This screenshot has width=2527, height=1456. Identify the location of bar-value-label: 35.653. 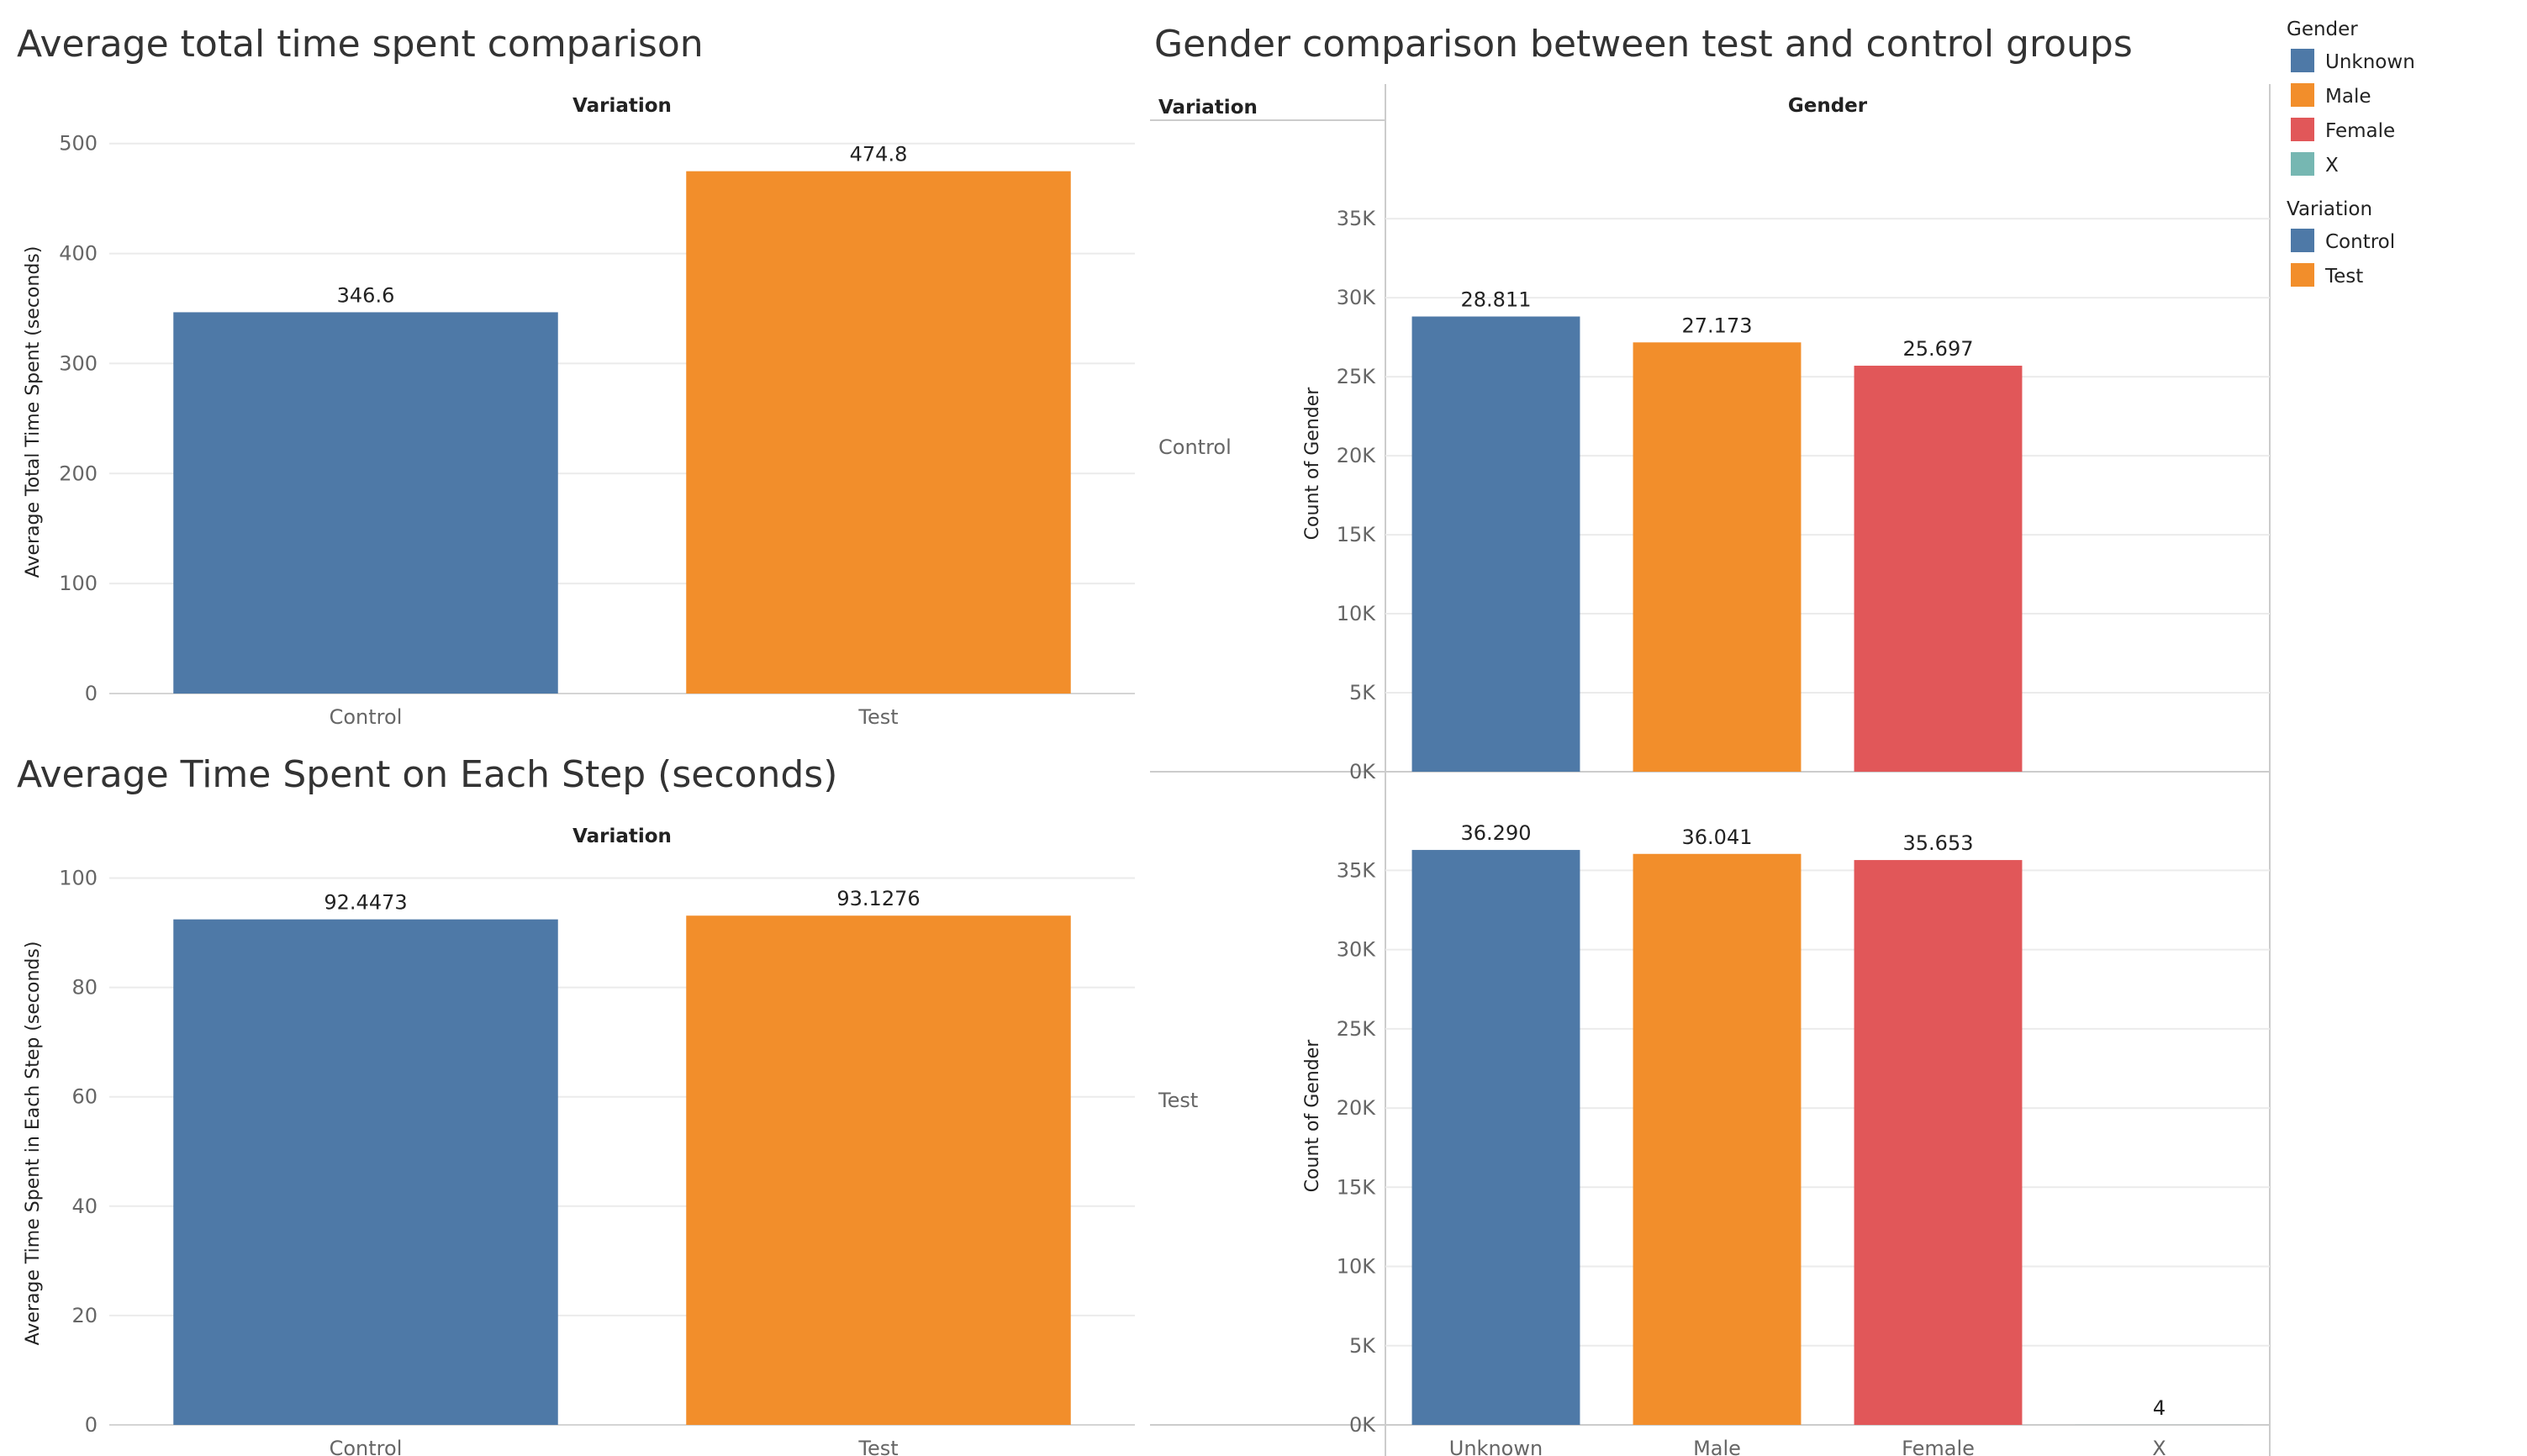
(1939, 843).